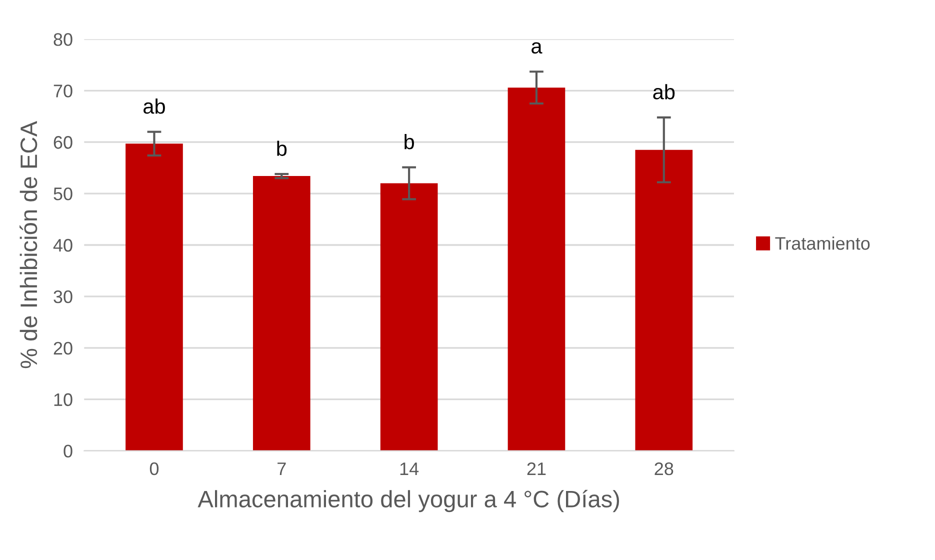 This screenshot has height=560, width=935. Describe the element at coordinates (62, 245) in the screenshot. I see `y-tick-label: 40` at that location.